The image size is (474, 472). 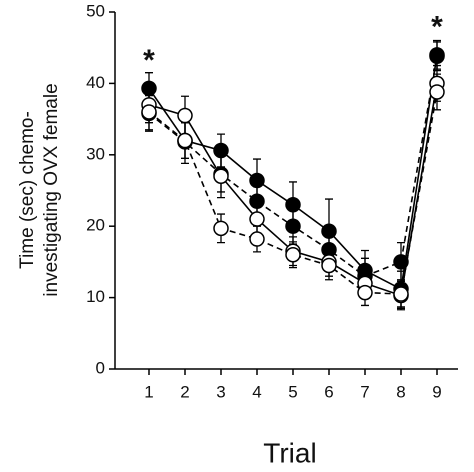 What do you see at coordinates (436, 391) in the screenshot?
I see `x-tick-label: 9` at bounding box center [436, 391].